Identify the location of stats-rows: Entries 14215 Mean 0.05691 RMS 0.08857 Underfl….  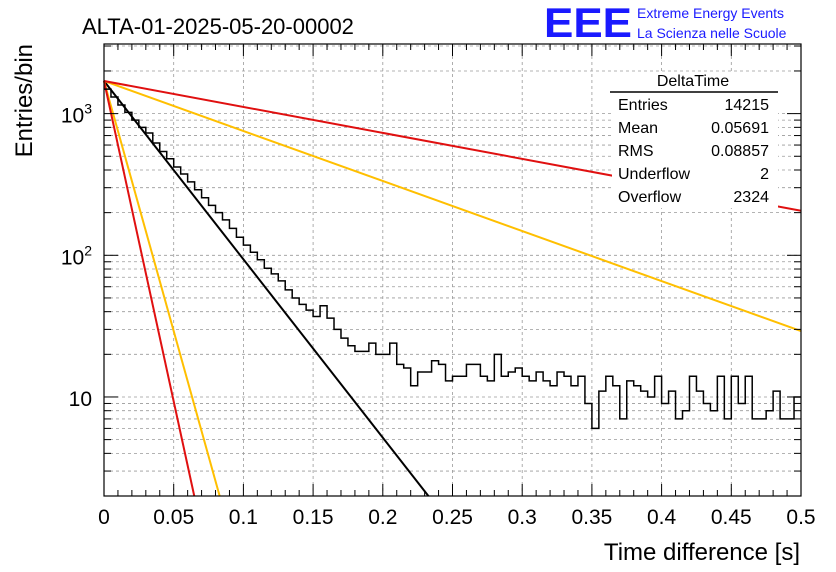
(693, 151).